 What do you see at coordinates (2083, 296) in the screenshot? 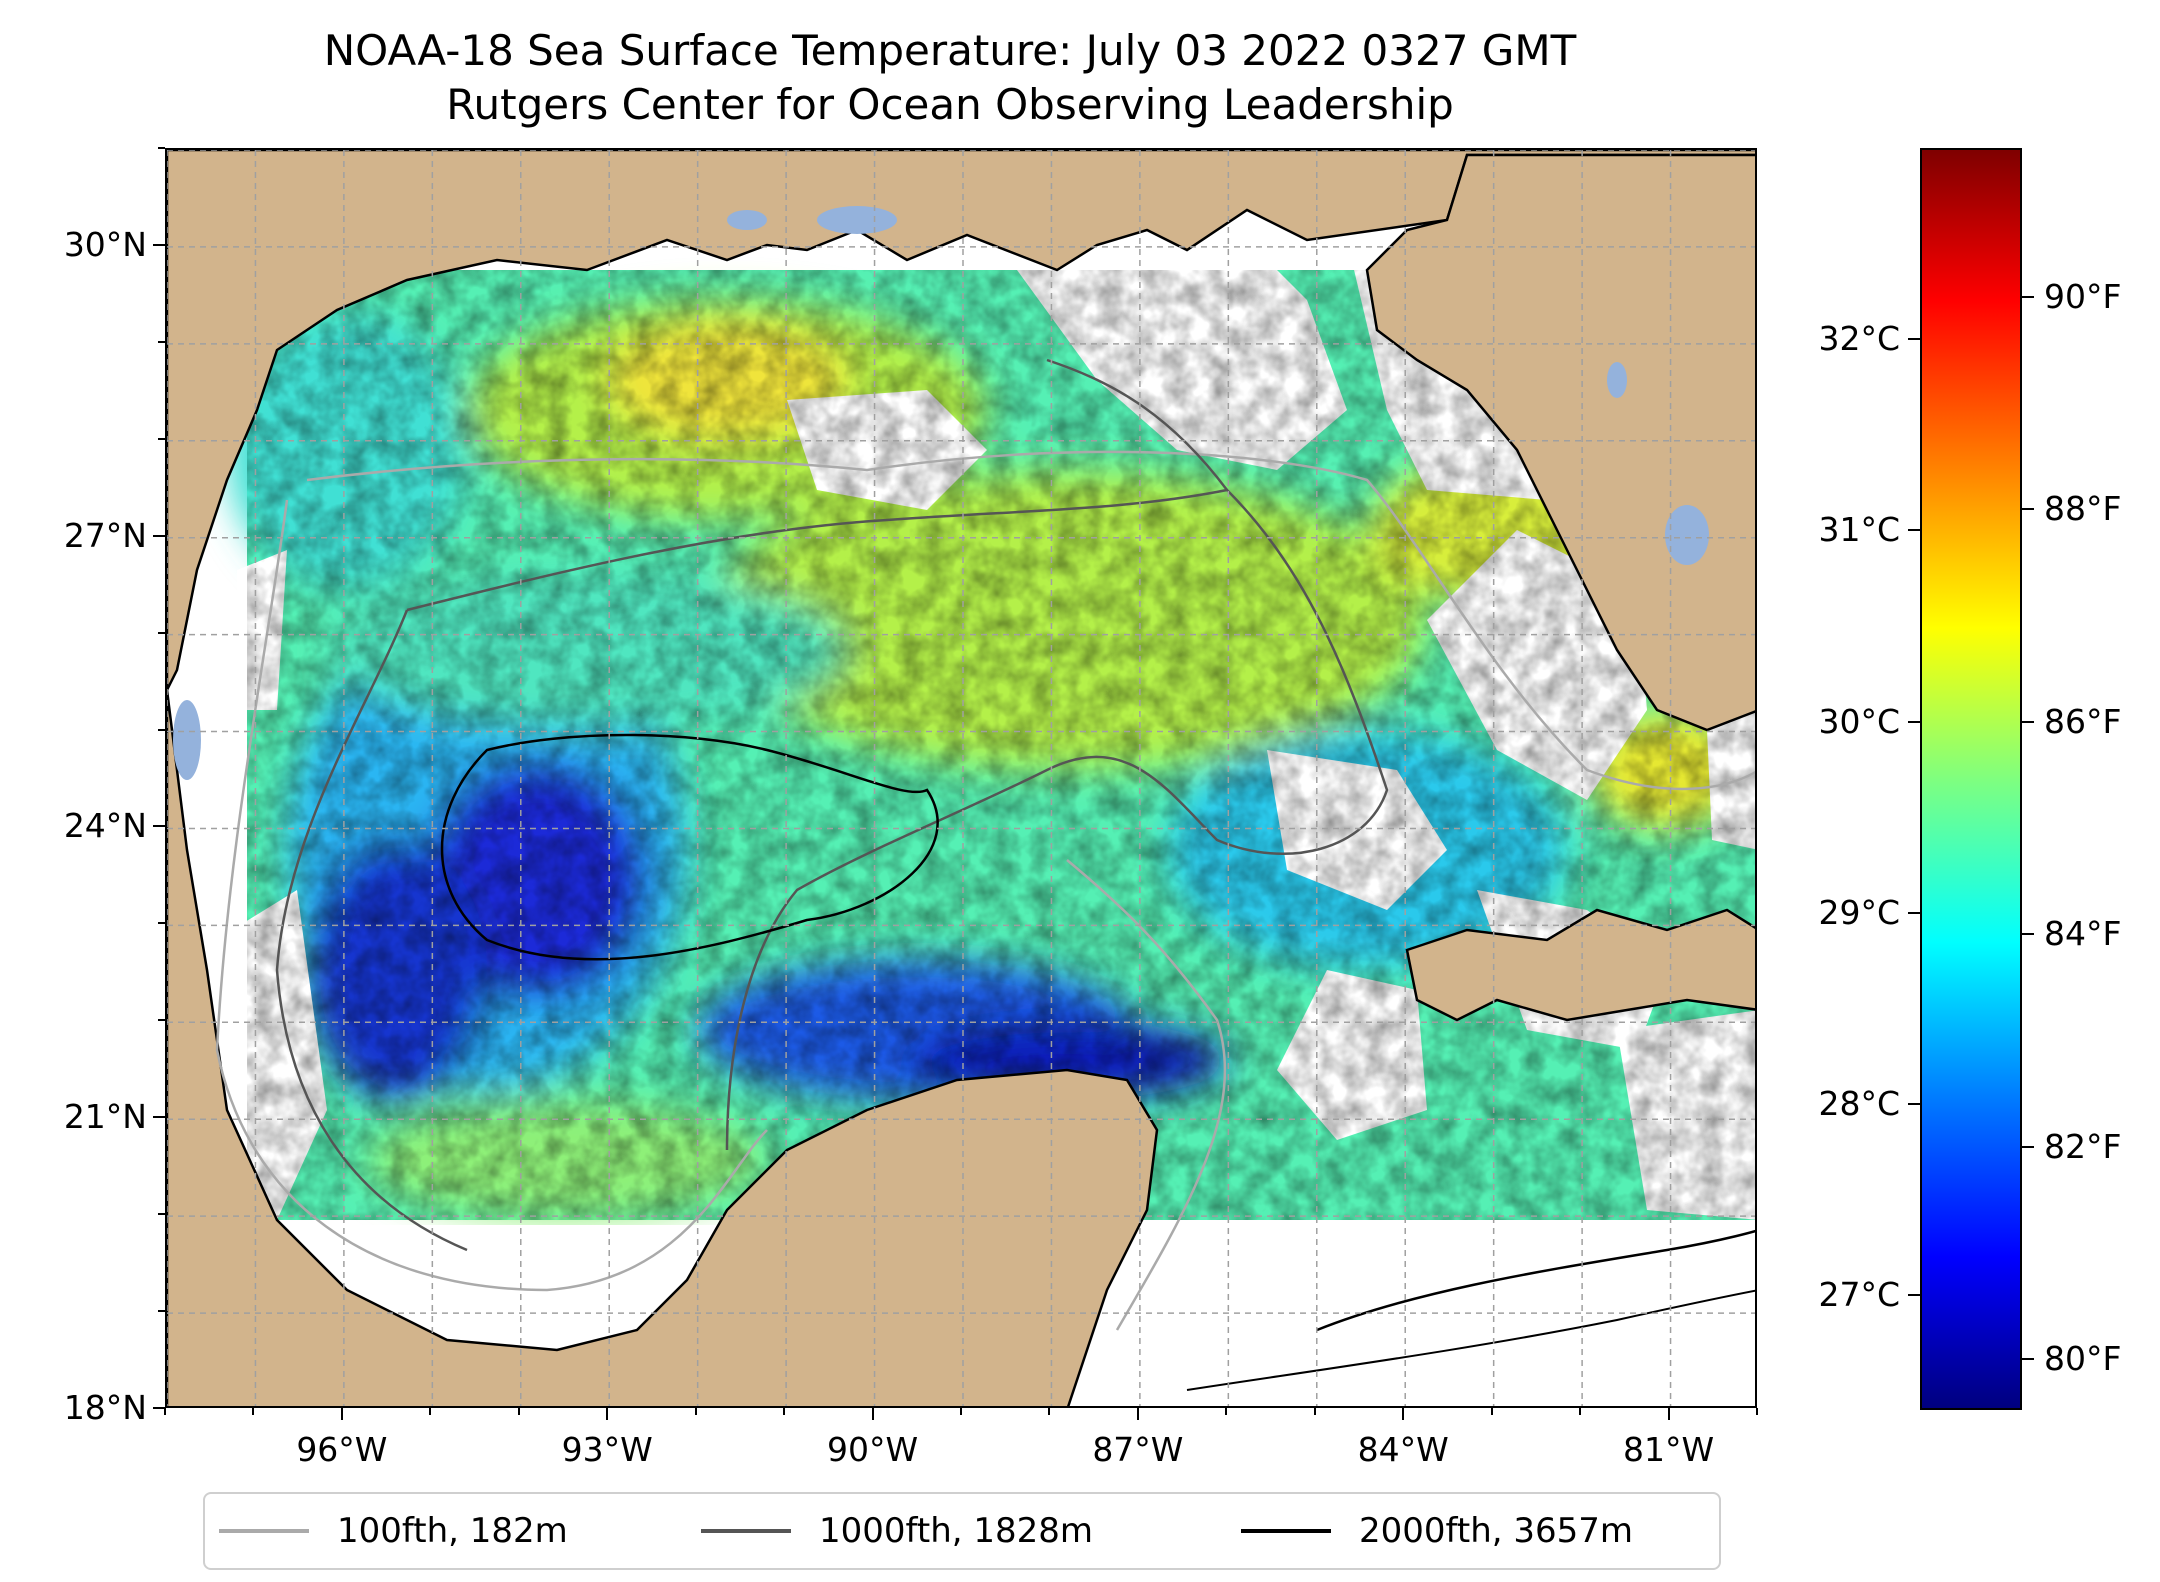
I see `fahrenheit-tick-label: 90°F` at bounding box center [2083, 296].